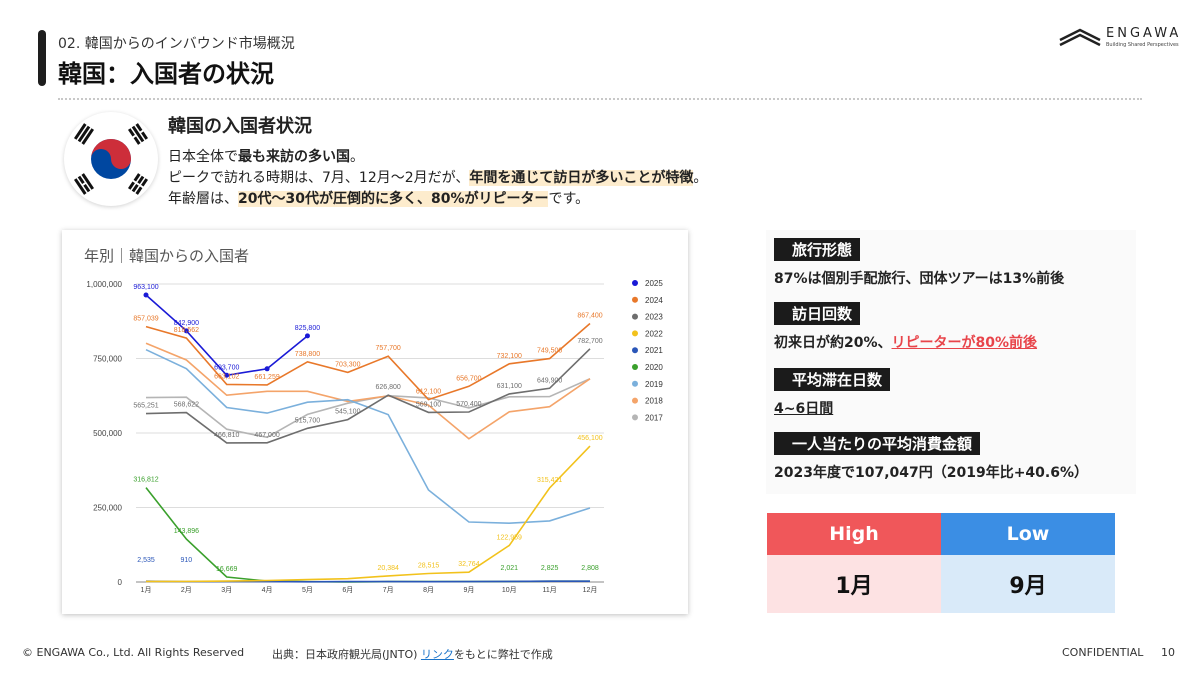 The width and height of the screenshot is (1200, 675). I want to click on data-label-2024: 818,562, so click(186, 330).